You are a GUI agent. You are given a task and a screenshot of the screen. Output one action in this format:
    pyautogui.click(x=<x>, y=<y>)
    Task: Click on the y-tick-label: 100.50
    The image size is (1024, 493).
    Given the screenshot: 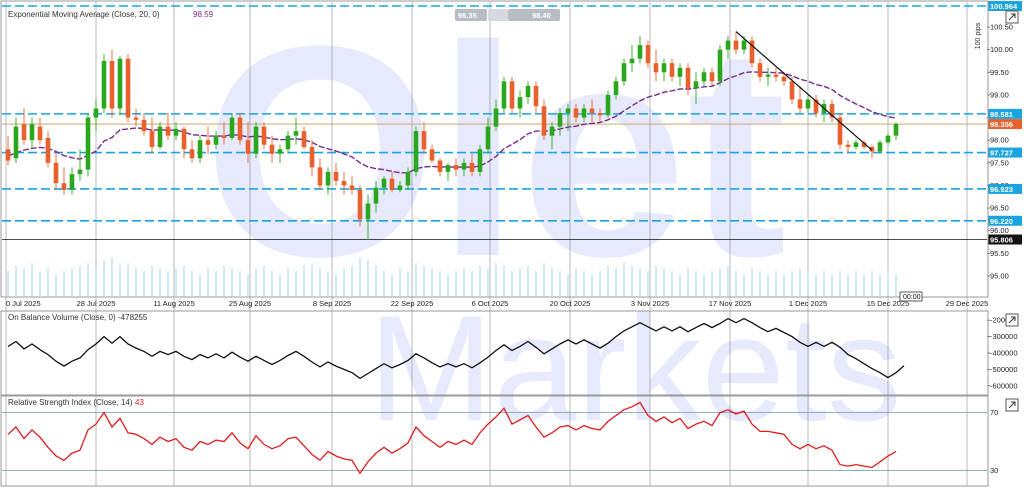 What is the action you would take?
    pyautogui.click(x=1001, y=27)
    